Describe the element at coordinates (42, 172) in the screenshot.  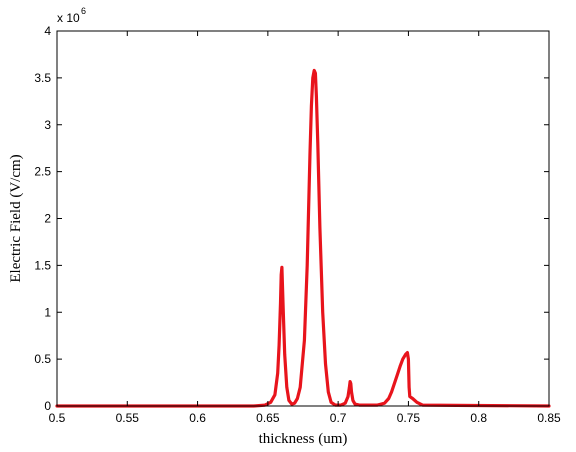
I see `y-tick-label: 2.5` at that location.